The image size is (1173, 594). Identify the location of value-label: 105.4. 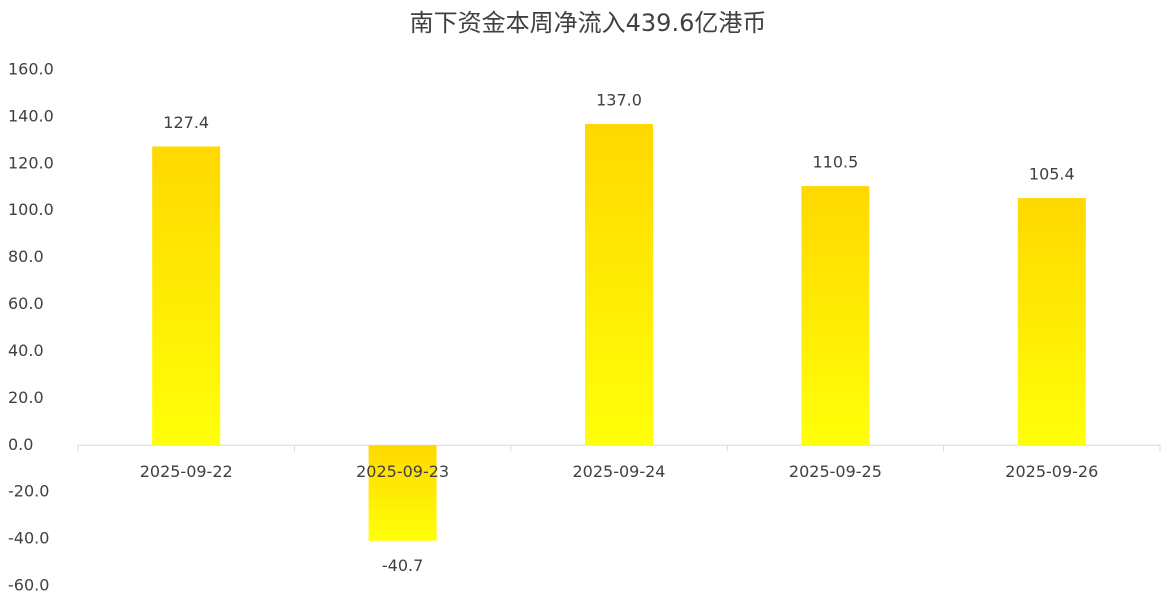
(1052, 174).